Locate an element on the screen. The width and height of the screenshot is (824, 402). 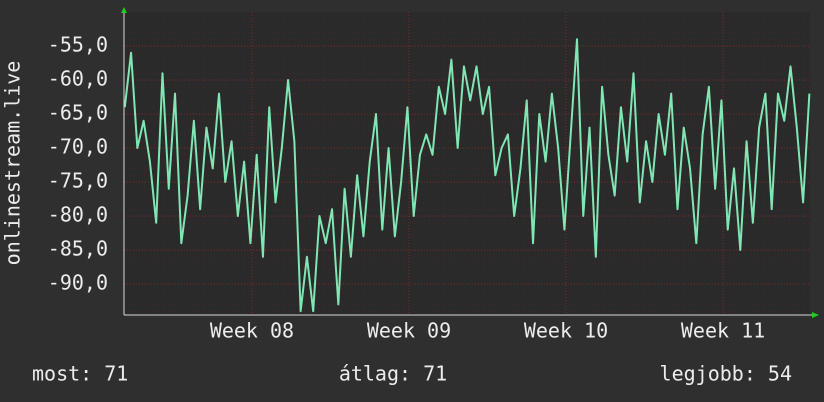
x-tick-label: Week 09 is located at coordinates (409, 331).